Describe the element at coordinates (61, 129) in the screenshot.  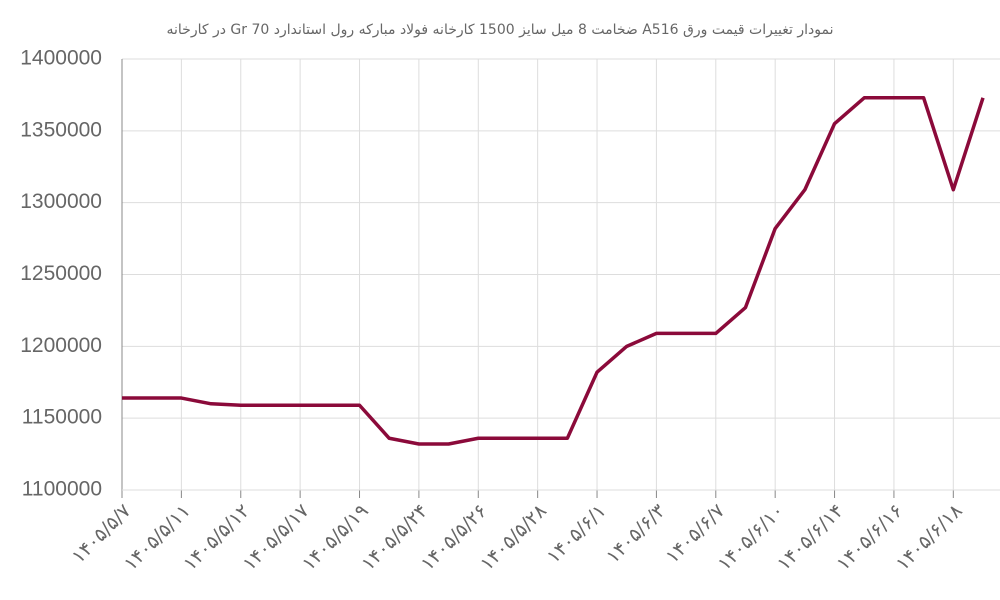
I see `y-tick-label: 1350000` at that location.